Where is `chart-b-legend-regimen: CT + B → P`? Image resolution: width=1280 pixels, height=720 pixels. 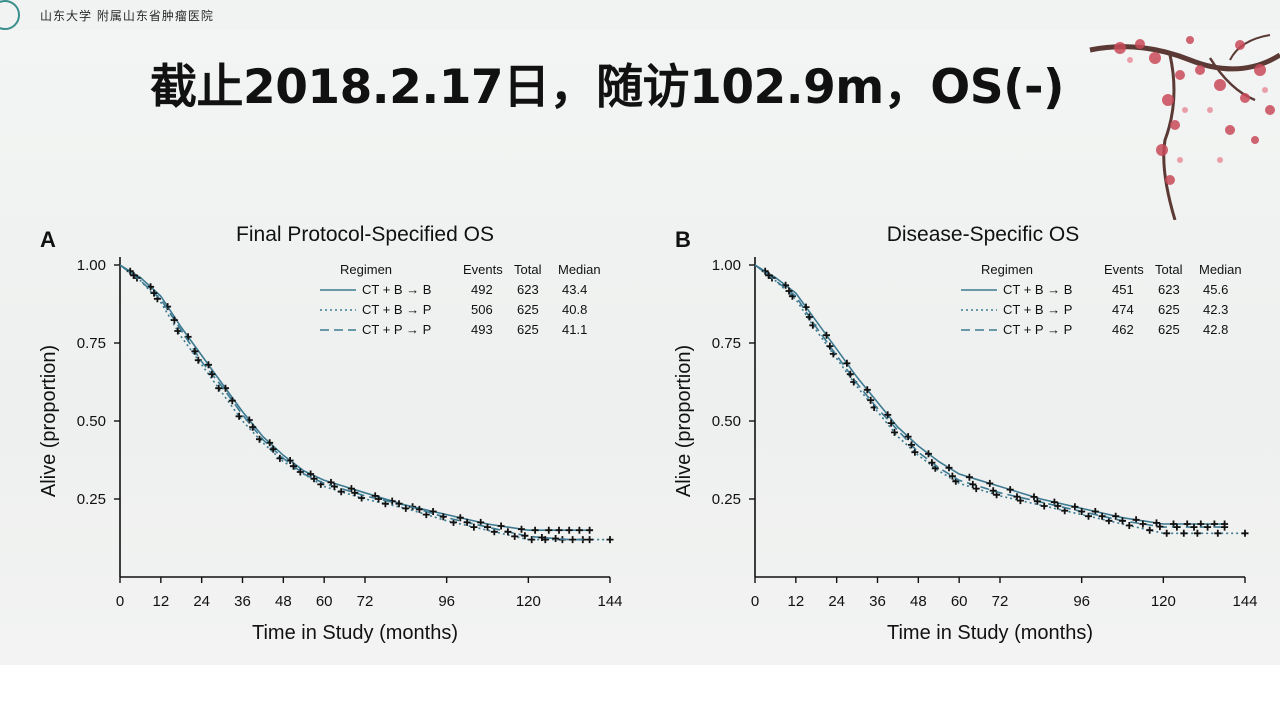 chart-b-legend-regimen: CT + B → P is located at coordinates (1037, 309).